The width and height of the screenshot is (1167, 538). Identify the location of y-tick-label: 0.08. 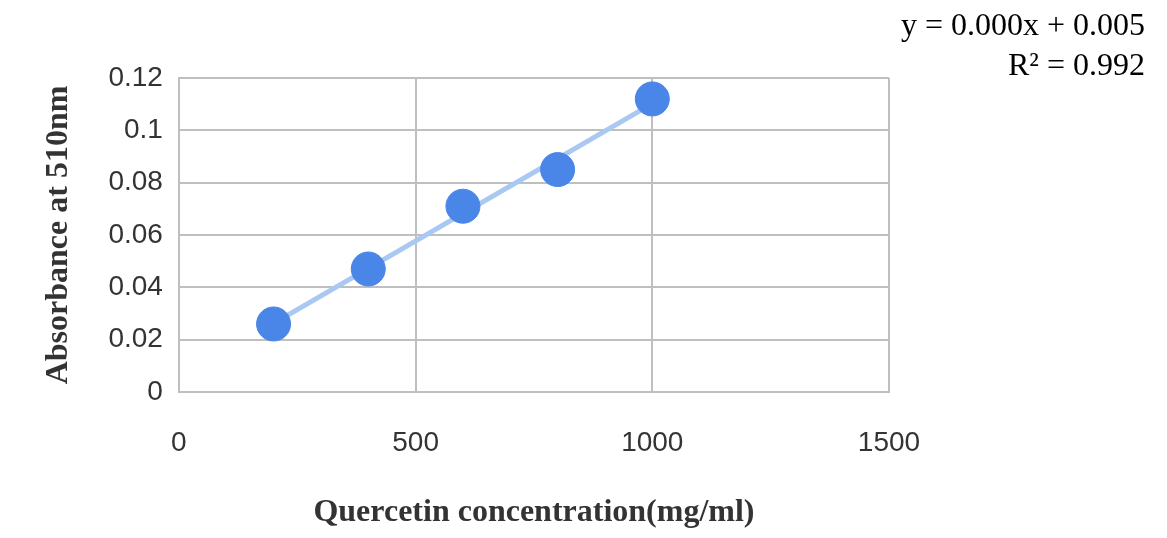
(135, 181).